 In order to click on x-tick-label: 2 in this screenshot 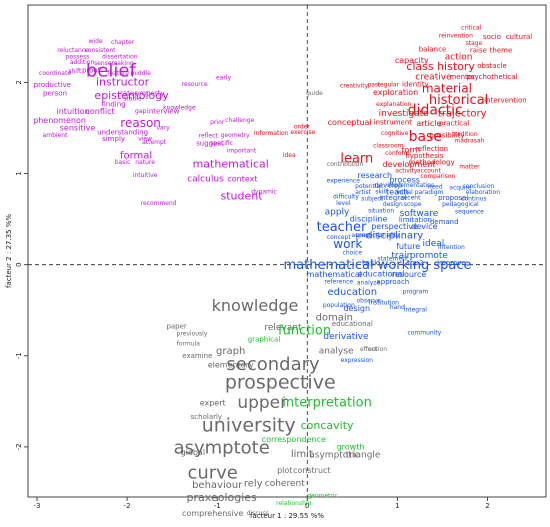, I will do `click(487, 506)`.